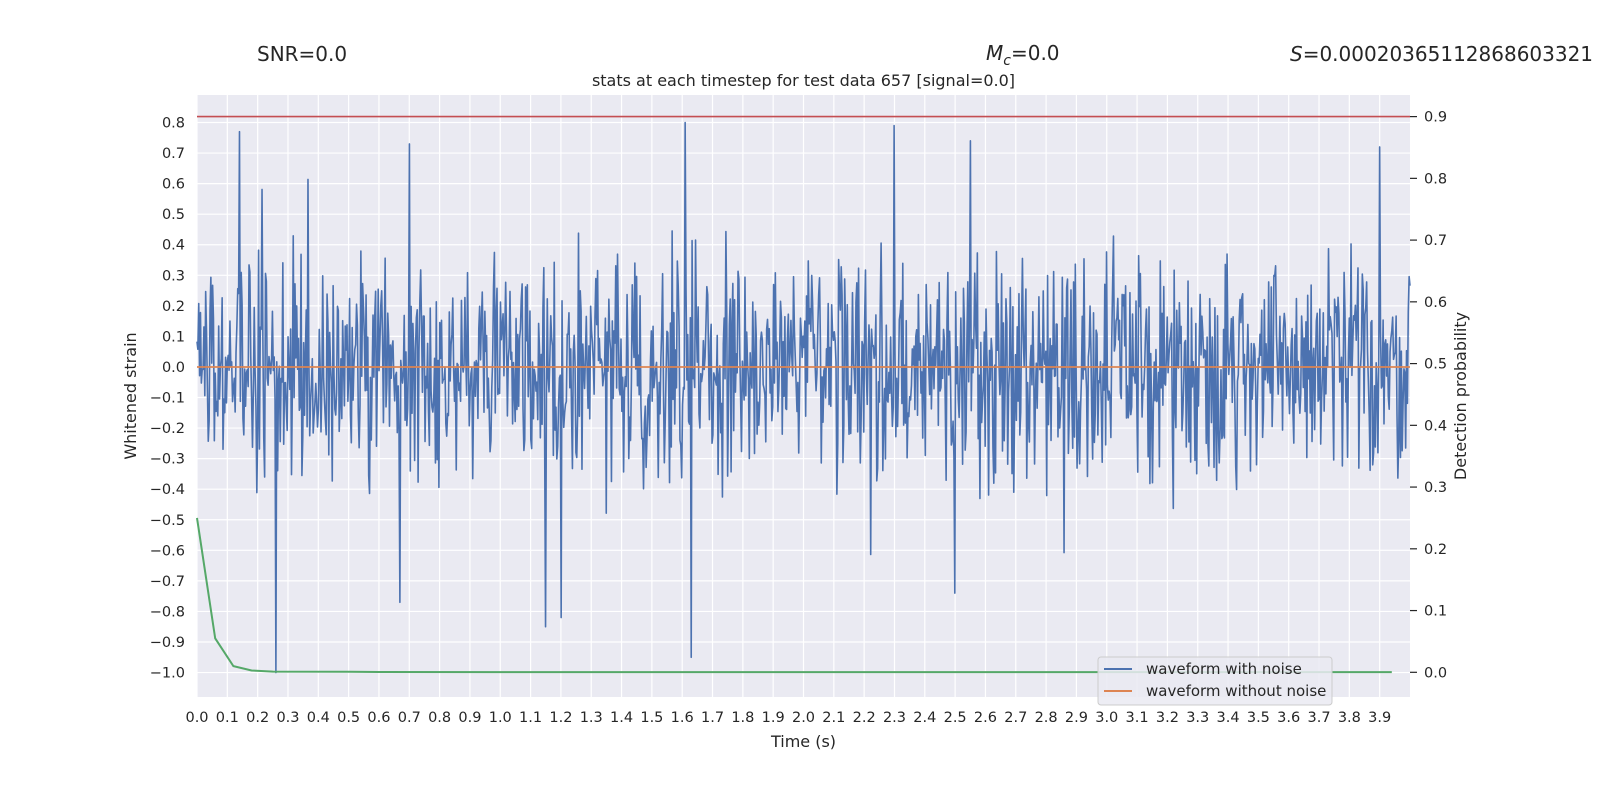  I want to click on x-tick-label: 1.9, so click(773, 718).